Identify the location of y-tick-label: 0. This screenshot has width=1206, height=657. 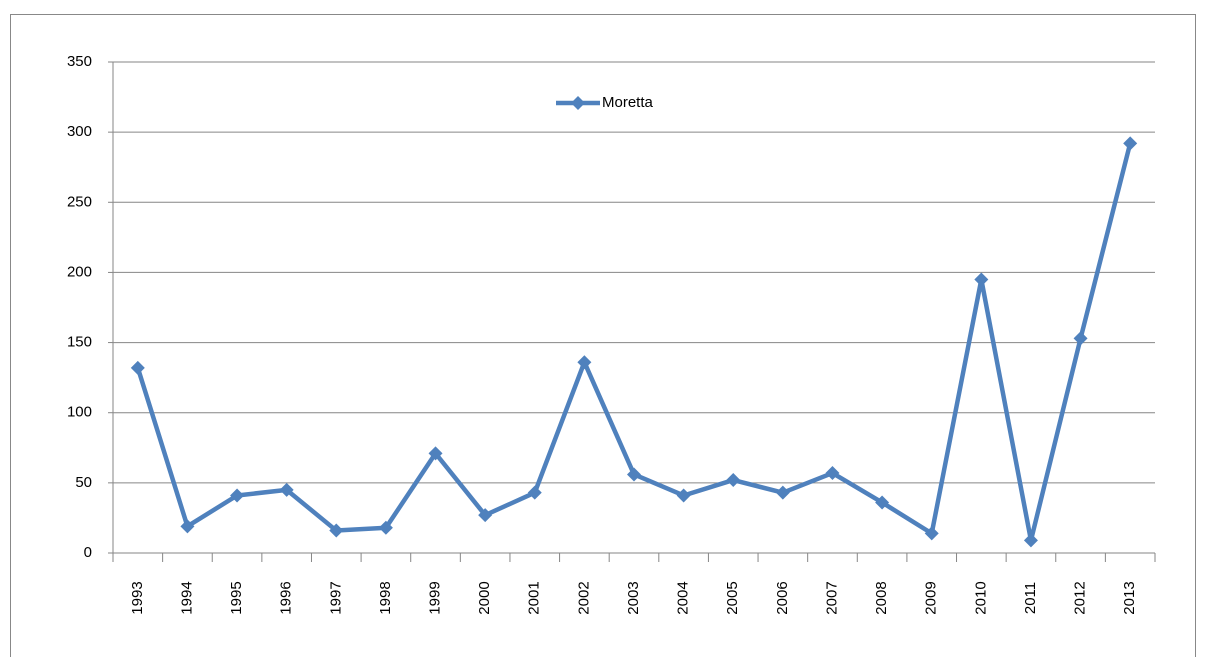
(88, 552).